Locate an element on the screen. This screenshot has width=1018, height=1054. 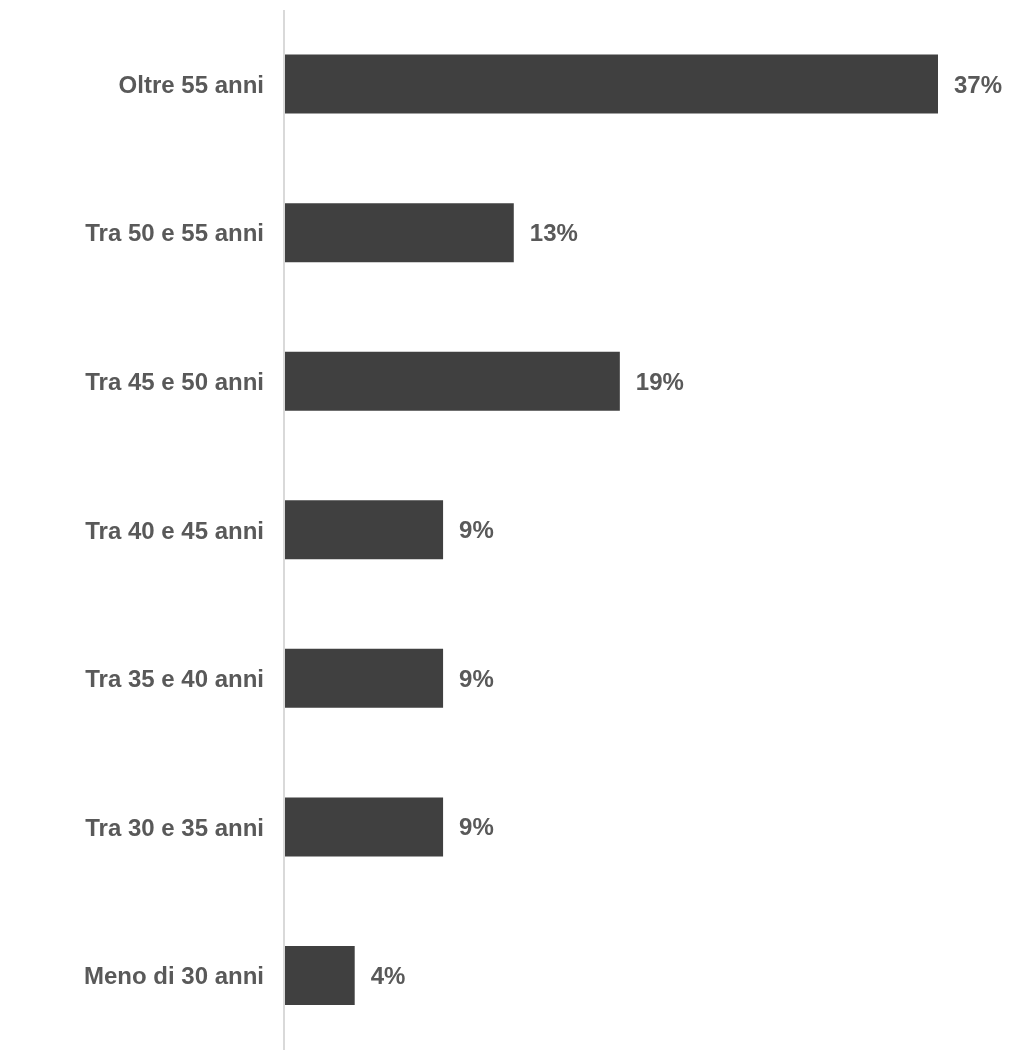
y-tick-label: Meno di 30 anni is located at coordinates (173, 976).